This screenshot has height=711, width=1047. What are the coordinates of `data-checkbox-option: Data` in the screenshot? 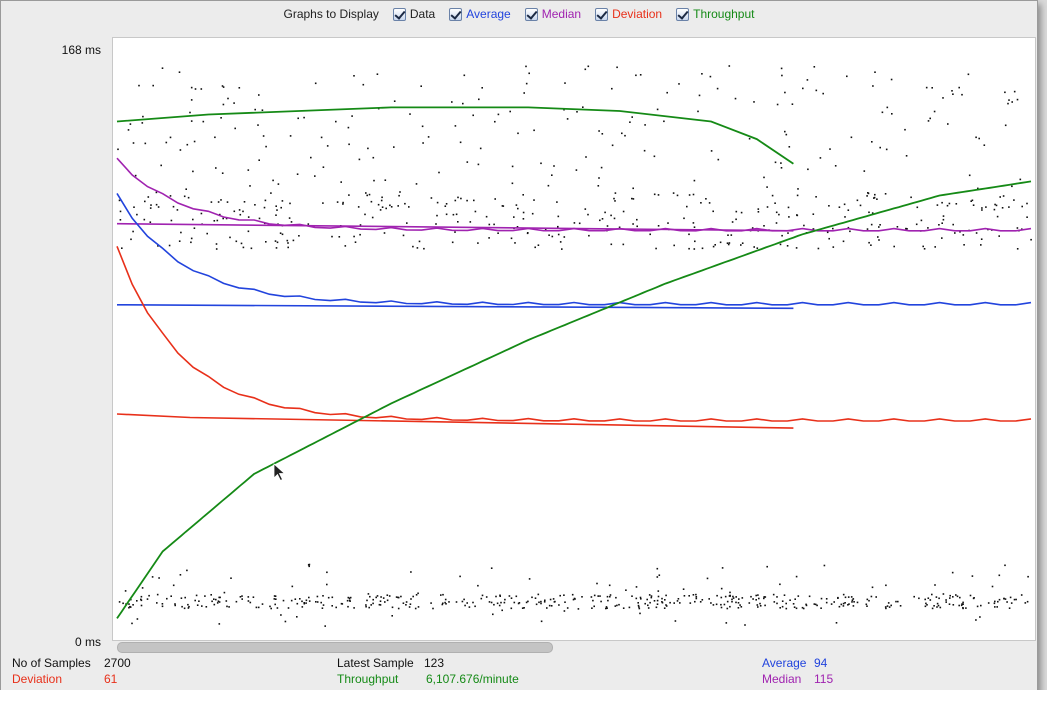 It's located at (413, 14).